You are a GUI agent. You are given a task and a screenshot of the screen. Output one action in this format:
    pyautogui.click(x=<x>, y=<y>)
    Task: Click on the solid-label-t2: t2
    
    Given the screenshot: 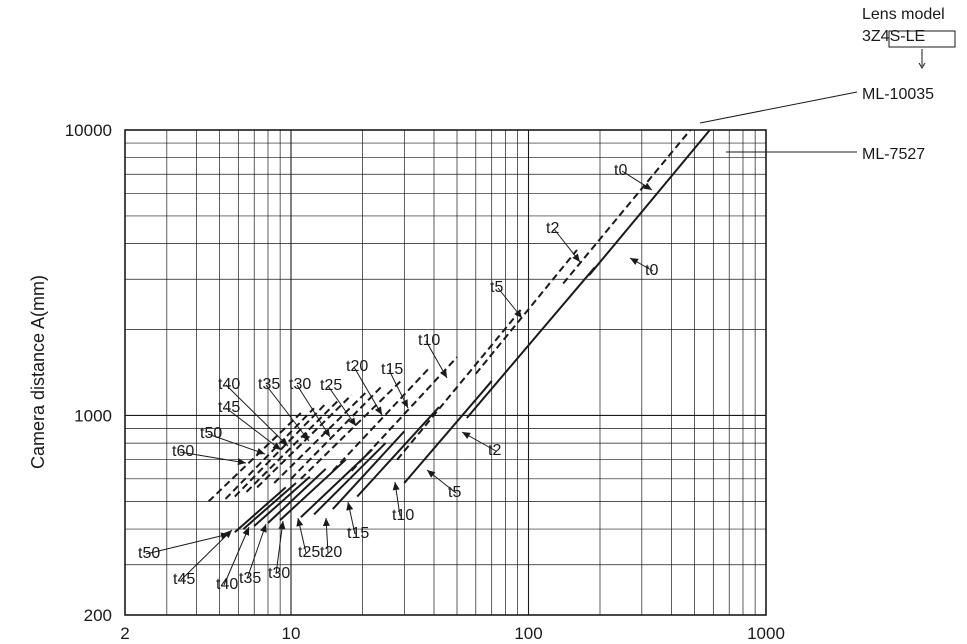 What is the action you would take?
    pyautogui.click(x=494, y=450)
    